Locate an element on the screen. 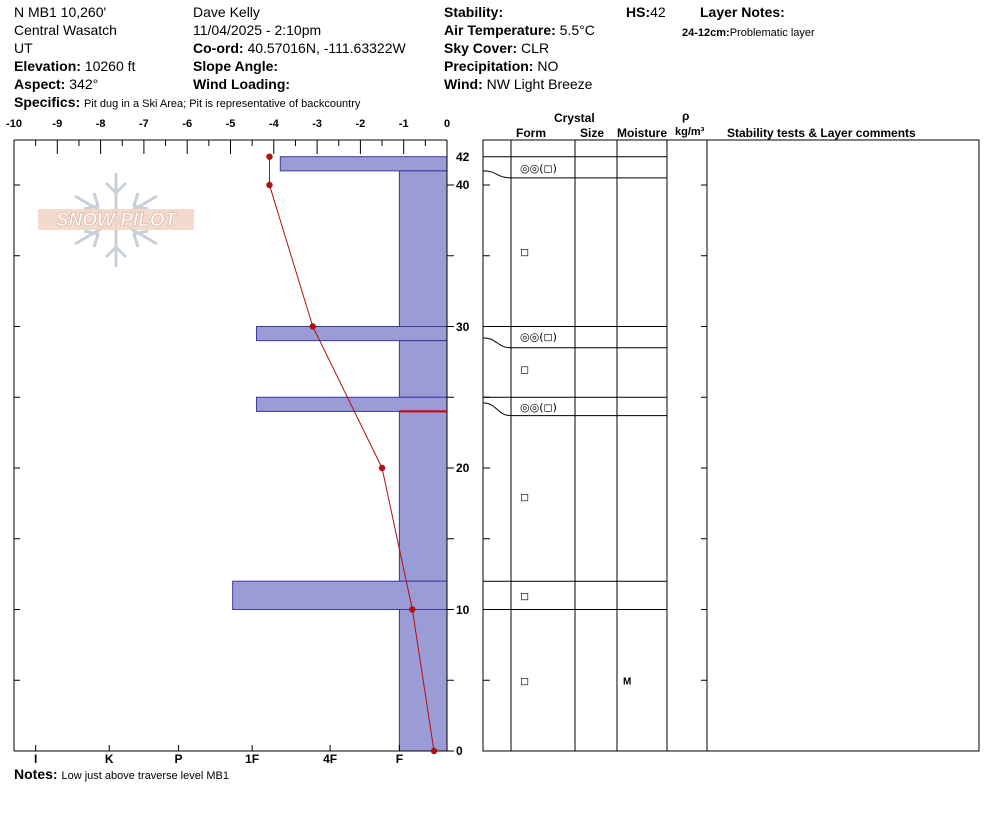 The image size is (994, 840). coord-row: Co-ord: 40.57016N, -111.63322W is located at coordinates (299, 48).